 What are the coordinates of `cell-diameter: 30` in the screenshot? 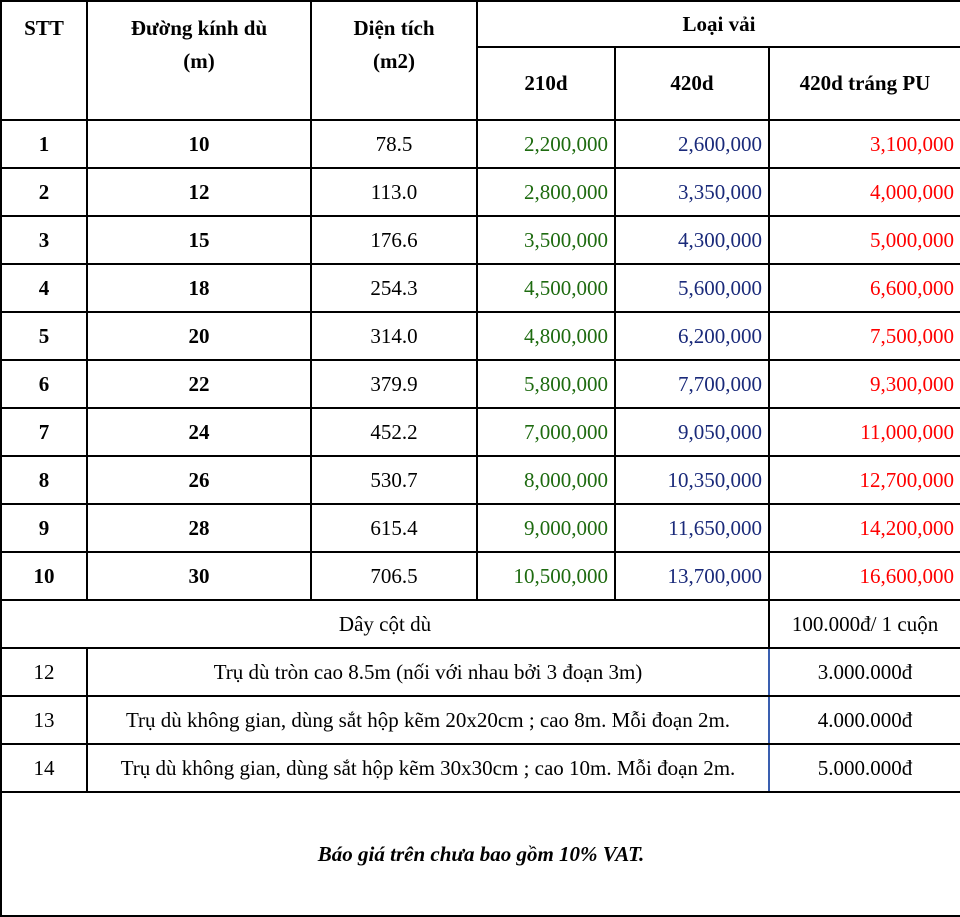 It's located at (199, 576).